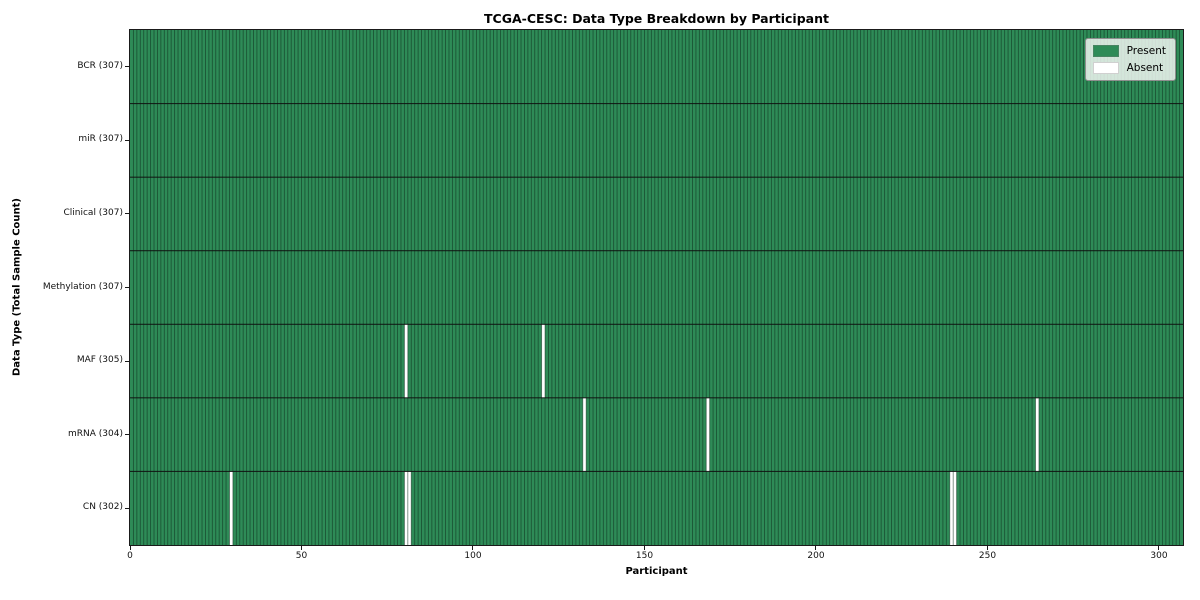 The height and width of the screenshot is (600, 1200). Describe the element at coordinates (99, 360) in the screenshot. I see `y-tick-label: MAF (305)` at that location.